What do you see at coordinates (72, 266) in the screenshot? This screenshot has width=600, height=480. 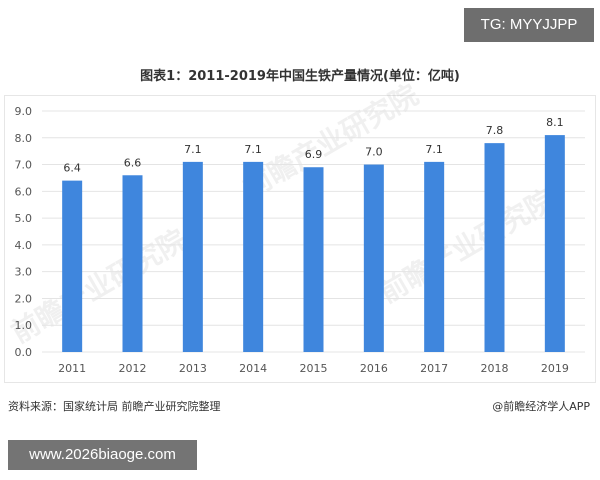 I see `bar-2011` at bounding box center [72, 266].